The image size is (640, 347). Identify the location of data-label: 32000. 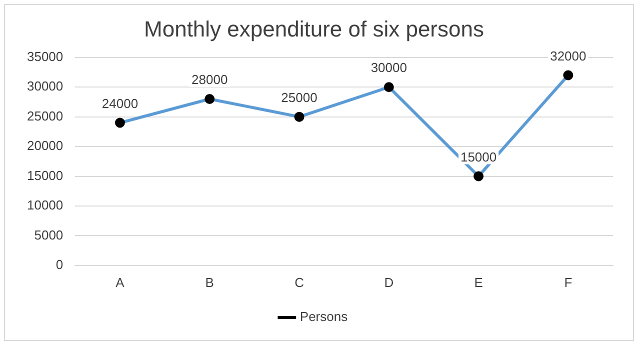
(568, 56).